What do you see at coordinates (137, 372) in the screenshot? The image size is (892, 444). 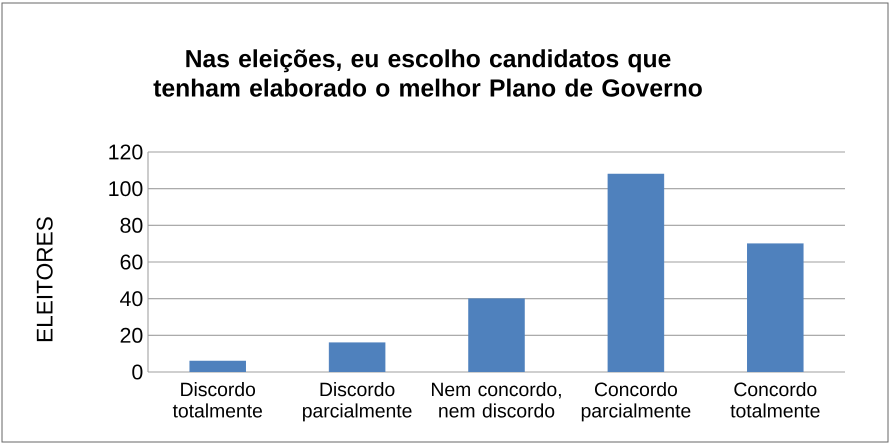 I see `y-tick-label: 0` at bounding box center [137, 372].